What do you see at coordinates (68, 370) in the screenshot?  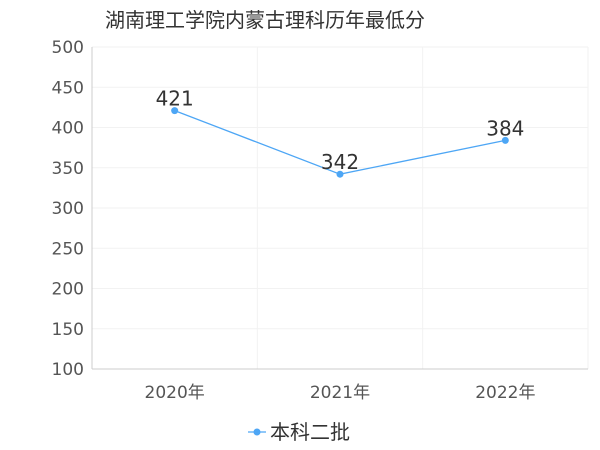 I see `y-tick-label: 100` at bounding box center [68, 370].